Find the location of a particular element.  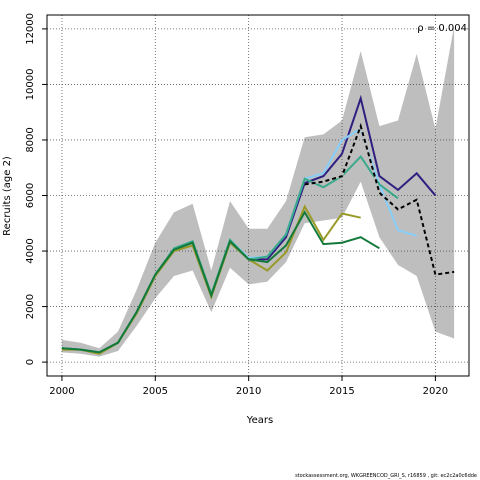

series-line-underlay is located at coordinates (379, 199).